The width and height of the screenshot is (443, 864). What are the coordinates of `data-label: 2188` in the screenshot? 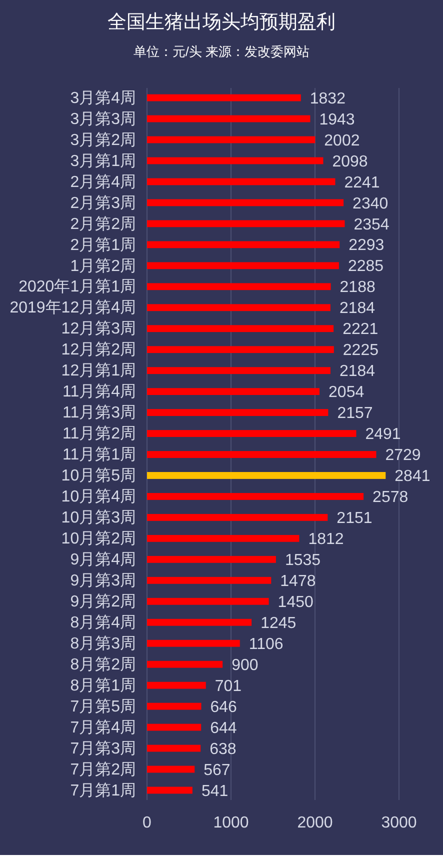 It's located at (358, 287).